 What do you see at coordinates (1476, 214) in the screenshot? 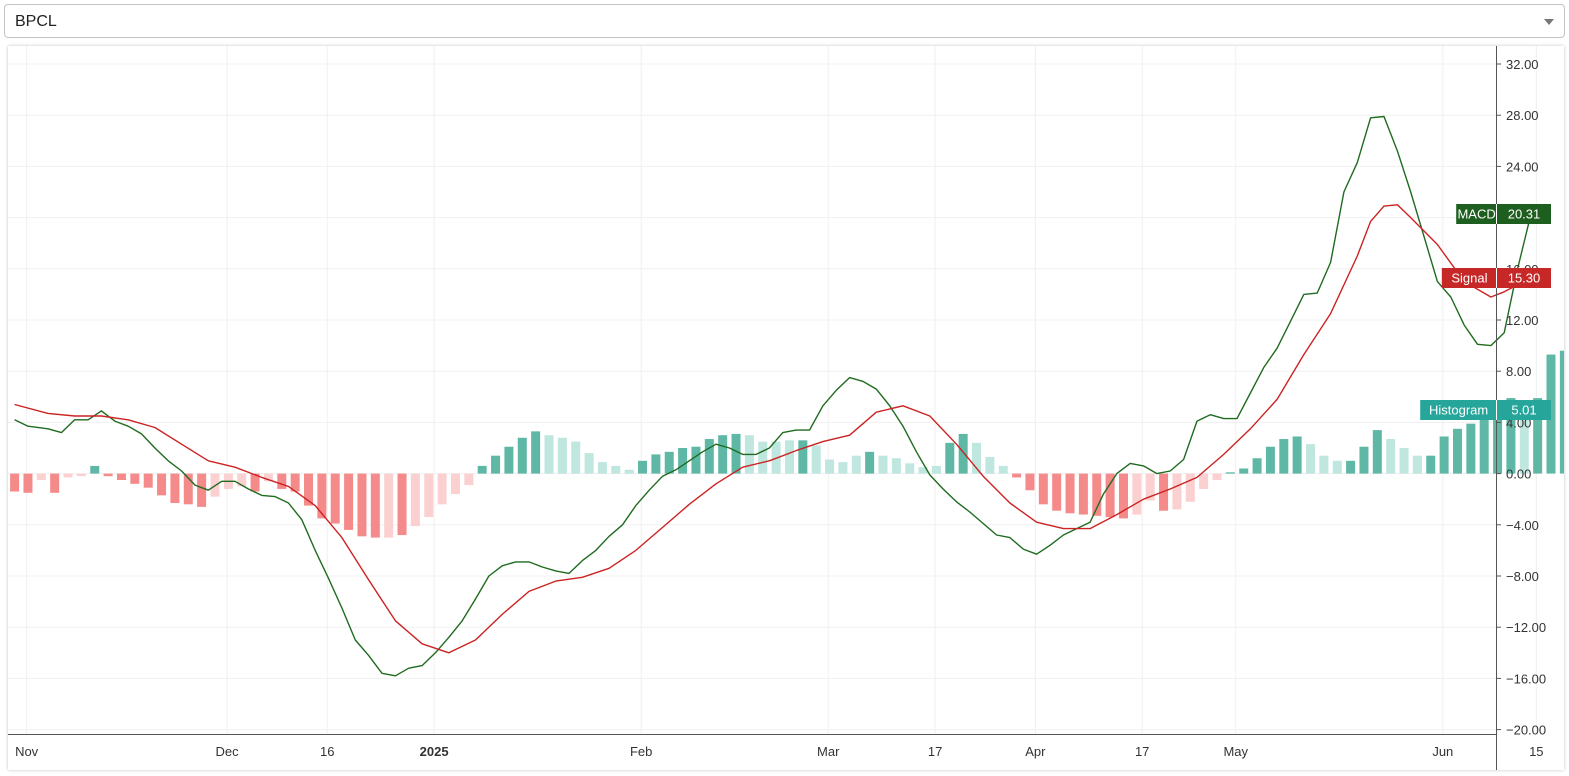
I see `macd-tag-label-bg` at bounding box center [1476, 214].